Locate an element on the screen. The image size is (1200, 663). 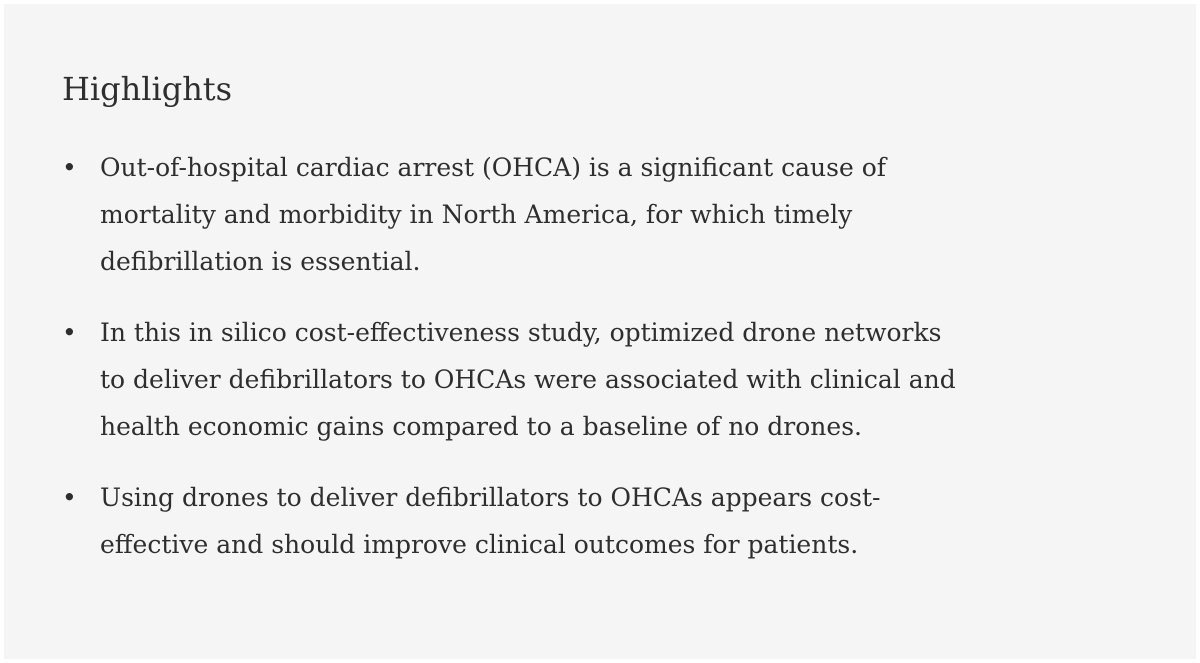
section-title: Highlights is located at coordinates (147, 89).